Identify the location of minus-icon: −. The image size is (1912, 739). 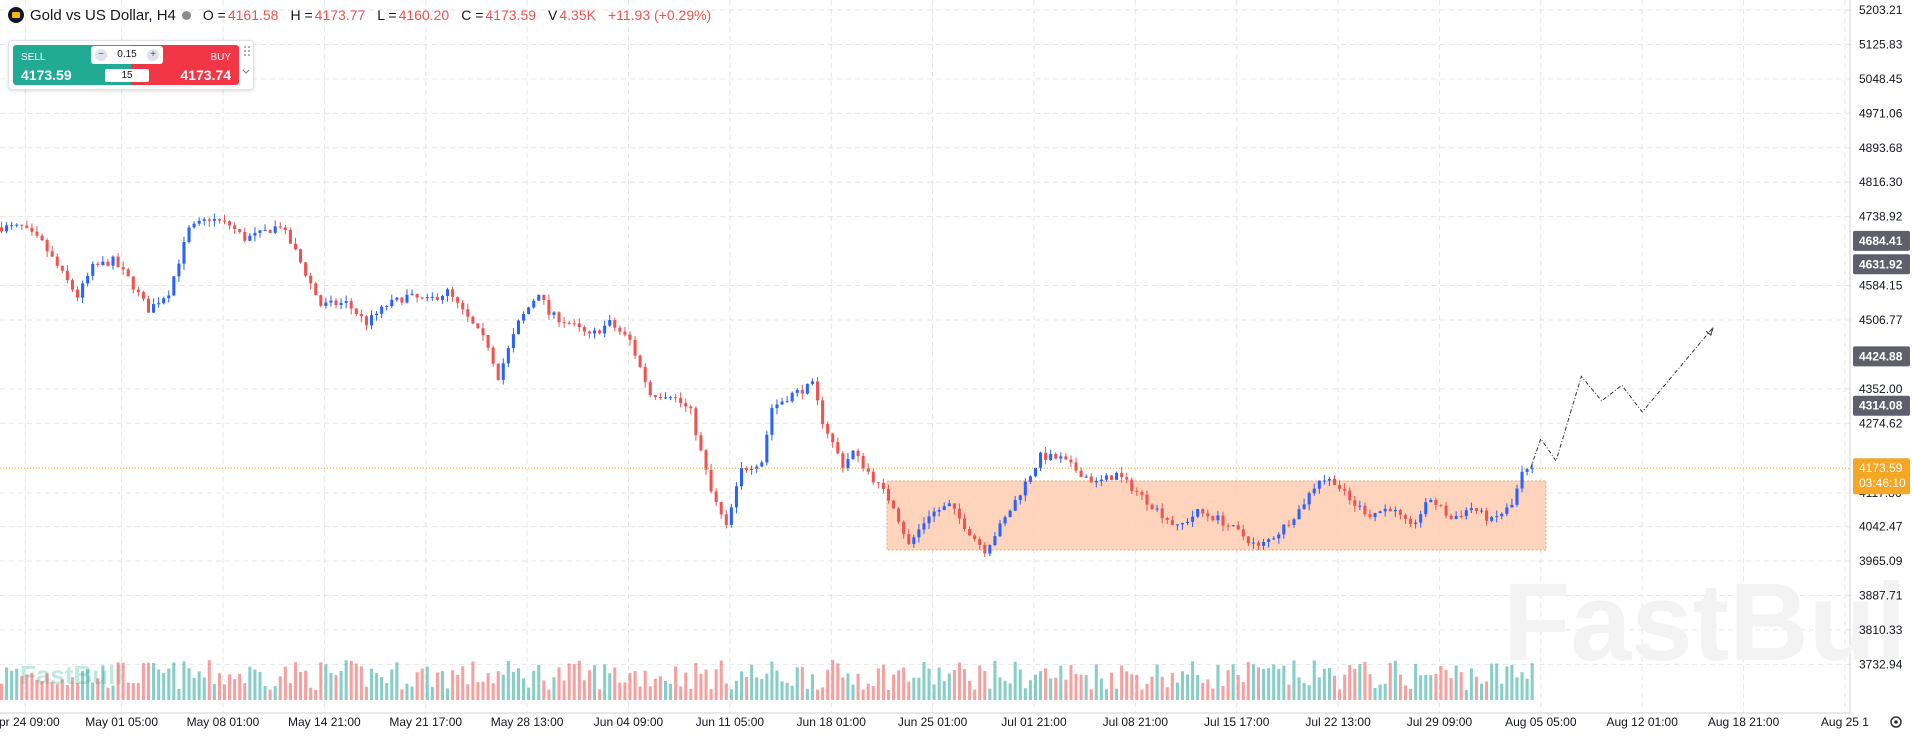
(101, 55).